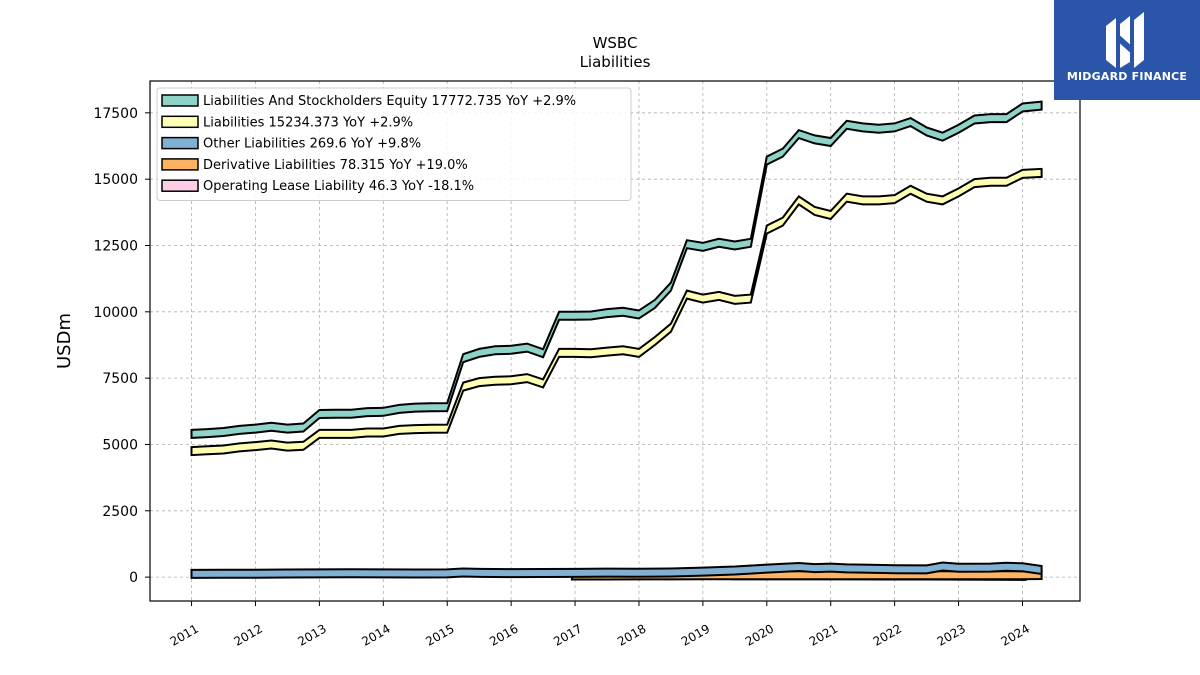  What do you see at coordinates (120, 512) in the screenshot?
I see `y-tick-label: 2500` at bounding box center [120, 512].